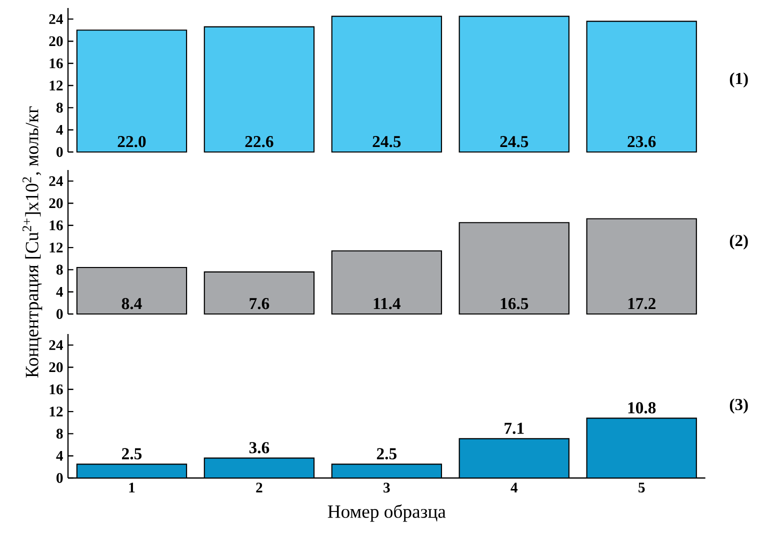 The height and width of the screenshot is (546, 774). I want to click on data-label: 10.8, so click(642, 408).